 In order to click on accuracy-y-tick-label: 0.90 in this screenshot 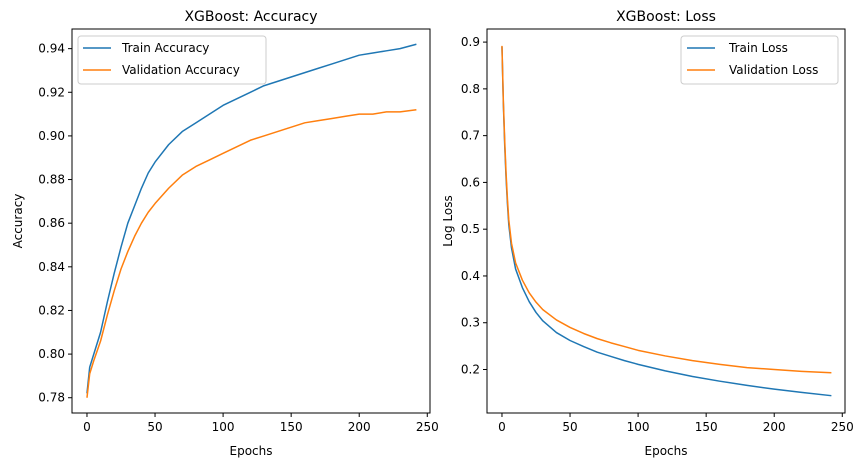, I will do `click(51, 136)`.